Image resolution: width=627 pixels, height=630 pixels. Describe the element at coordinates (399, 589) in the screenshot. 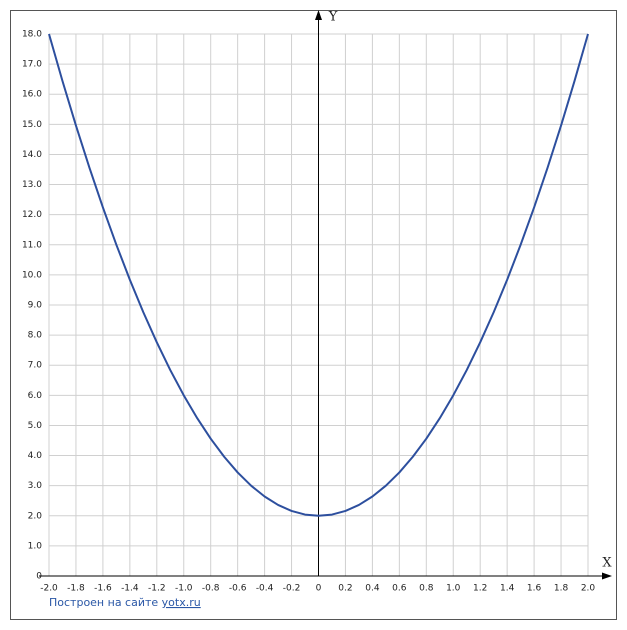

I see `x-tick-label: 0.6` at that location.